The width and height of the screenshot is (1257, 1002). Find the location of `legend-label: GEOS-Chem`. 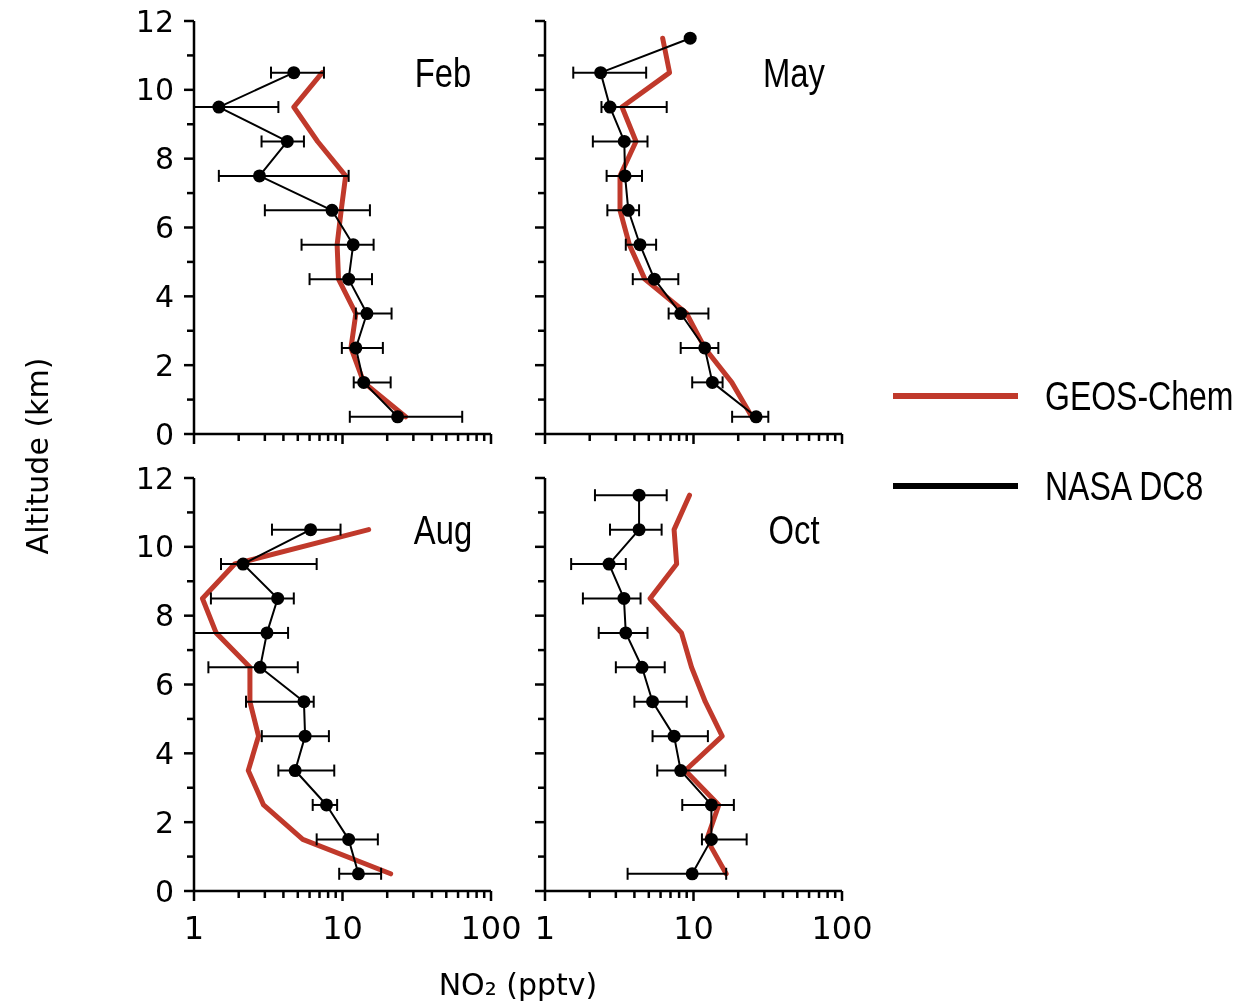

legend-label: GEOS-Chem is located at coordinates (1139, 396).